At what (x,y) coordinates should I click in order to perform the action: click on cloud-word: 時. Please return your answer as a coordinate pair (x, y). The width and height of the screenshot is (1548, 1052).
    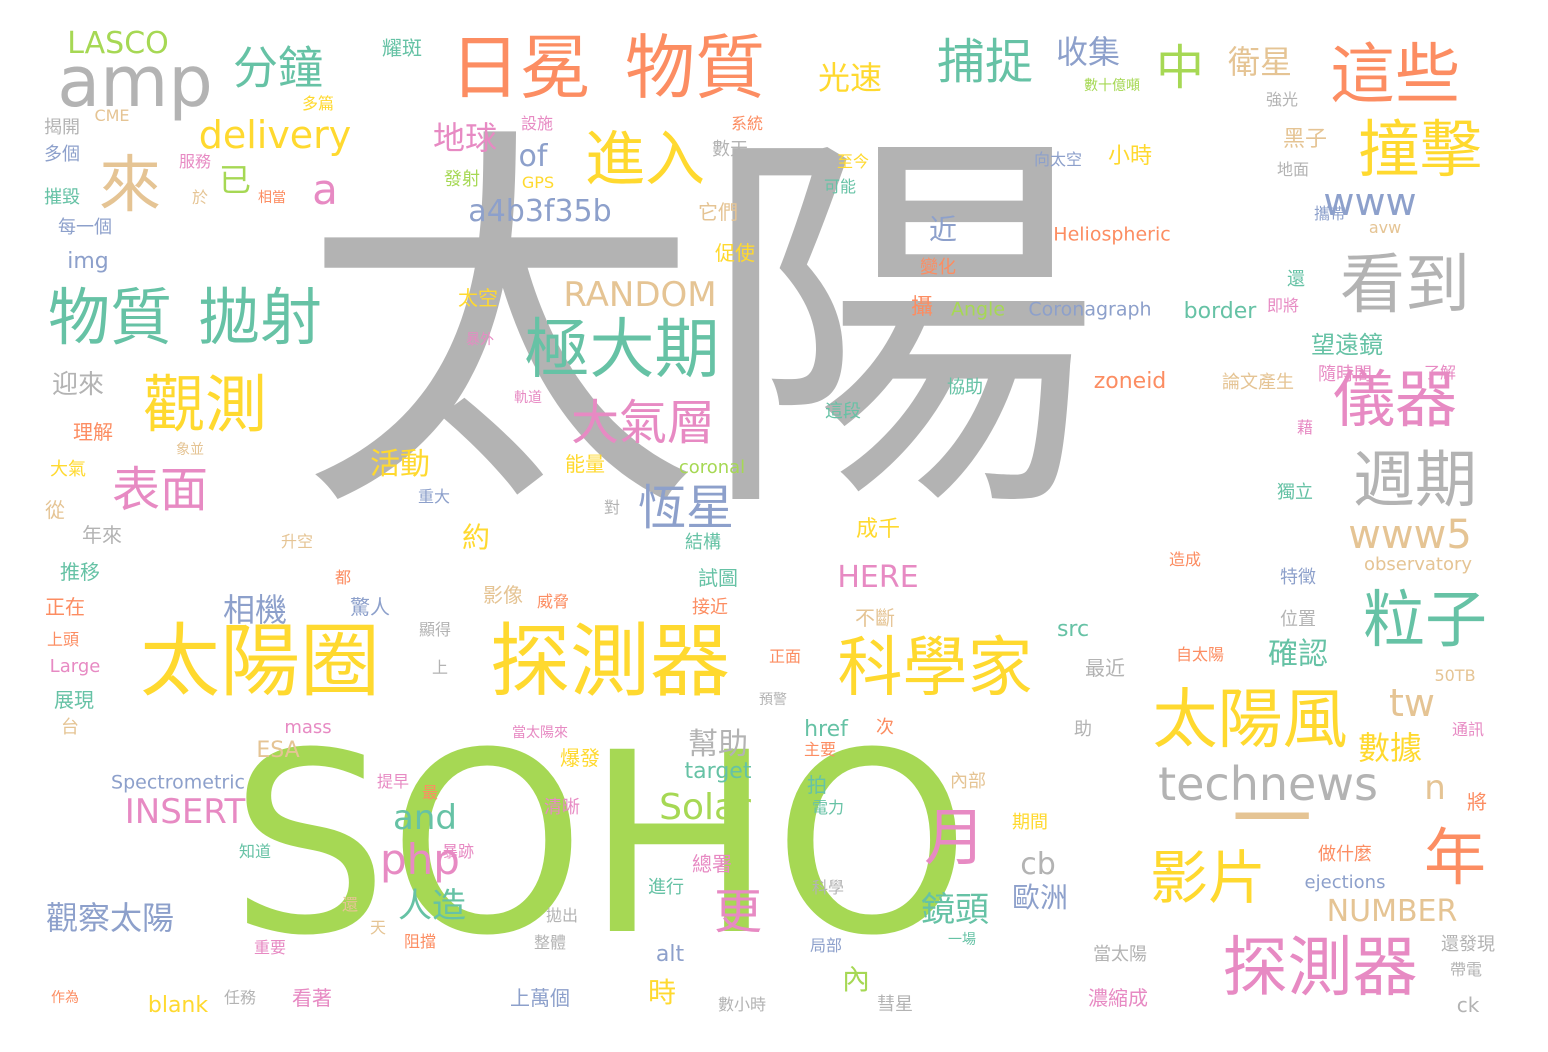
    Looking at the image, I should click on (662, 992).